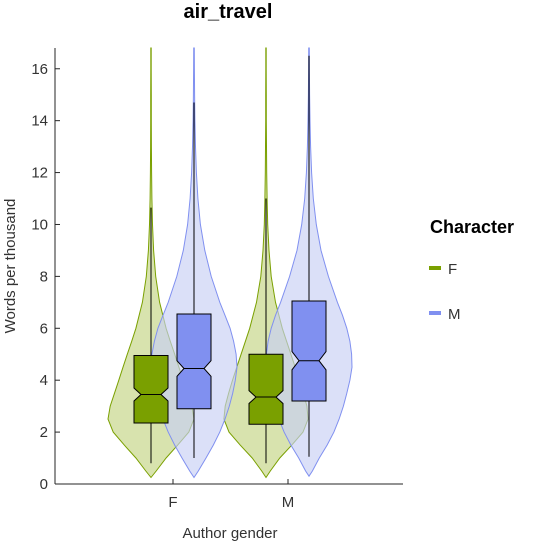 The width and height of the screenshot is (534, 543). I want to click on box-f-f-notched-box, so click(151, 389).